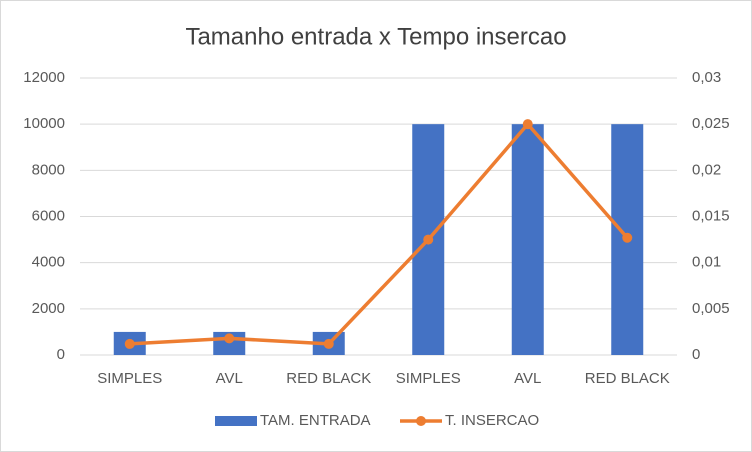 The image size is (752, 452). Describe the element at coordinates (48, 262) in the screenshot. I see `y-tick-label: 4000` at that location.